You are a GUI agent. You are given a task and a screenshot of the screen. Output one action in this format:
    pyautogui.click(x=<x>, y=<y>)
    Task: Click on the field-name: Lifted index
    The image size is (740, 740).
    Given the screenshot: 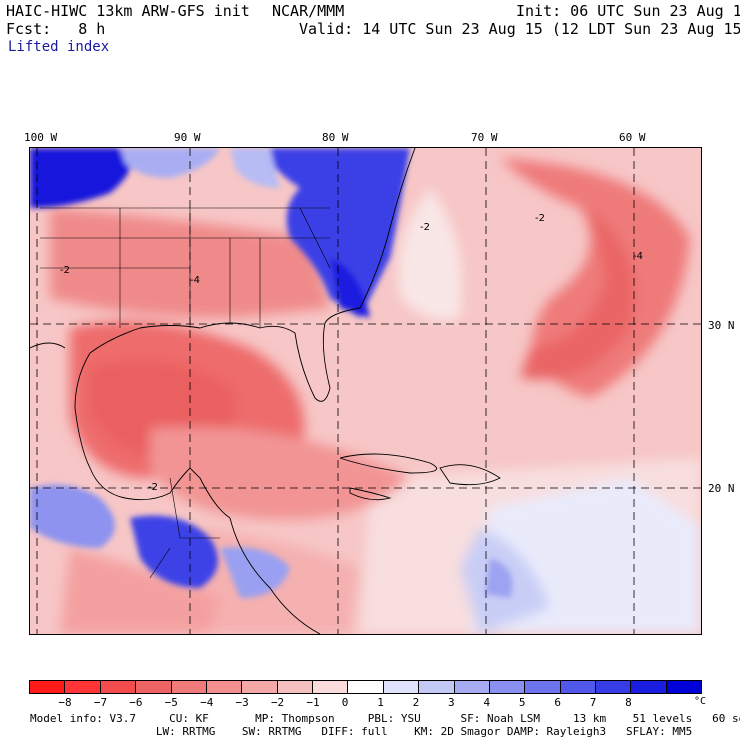 What is the action you would take?
    pyautogui.click(x=59, y=47)
    